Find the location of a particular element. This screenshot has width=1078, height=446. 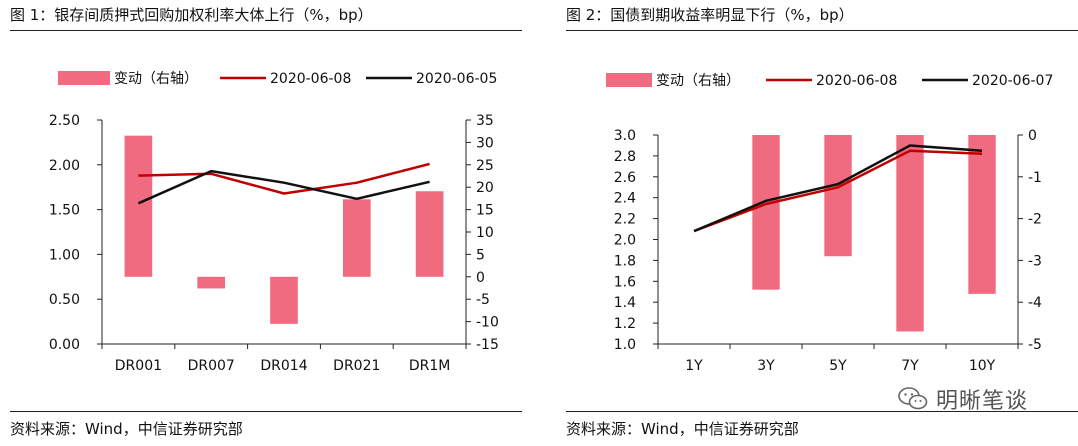

right-tick-label: 25 is located at coordinates (485, 166).